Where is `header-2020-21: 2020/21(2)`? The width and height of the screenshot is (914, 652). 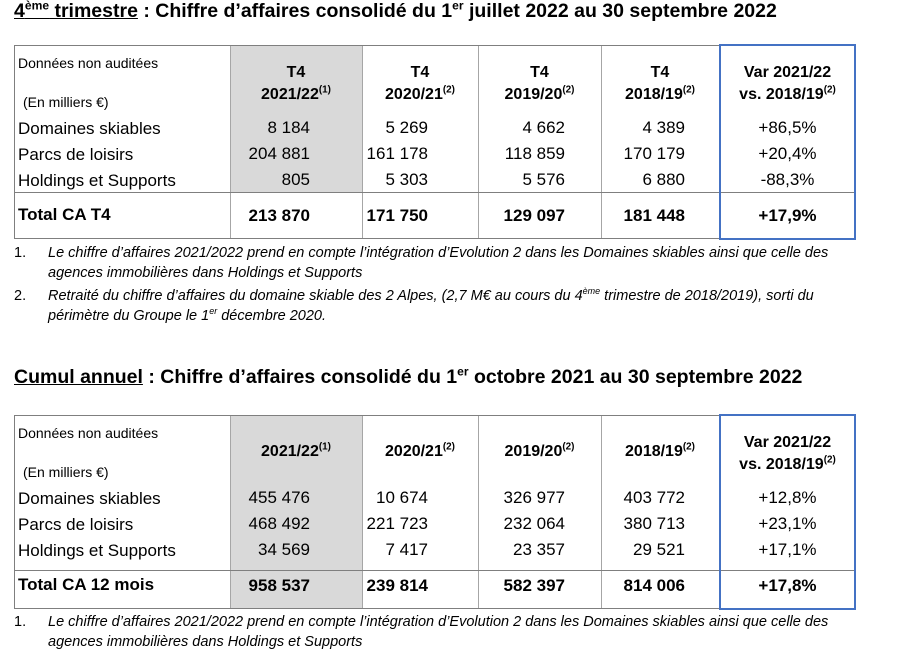 header-2020-21: 2020/21(2) is located at coordinates (420, 450).